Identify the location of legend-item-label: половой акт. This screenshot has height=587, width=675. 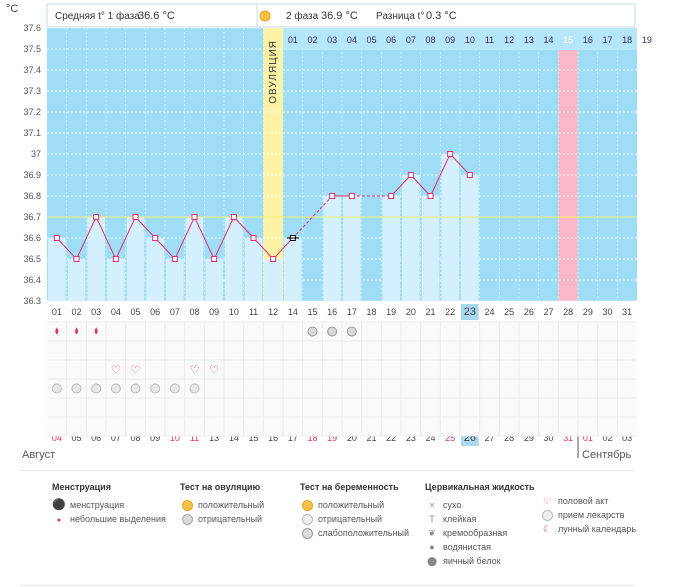
(583, 501).